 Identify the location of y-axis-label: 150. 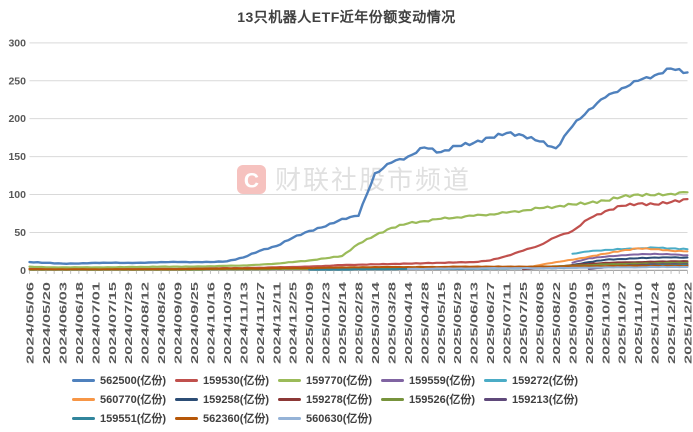
(17, 157).